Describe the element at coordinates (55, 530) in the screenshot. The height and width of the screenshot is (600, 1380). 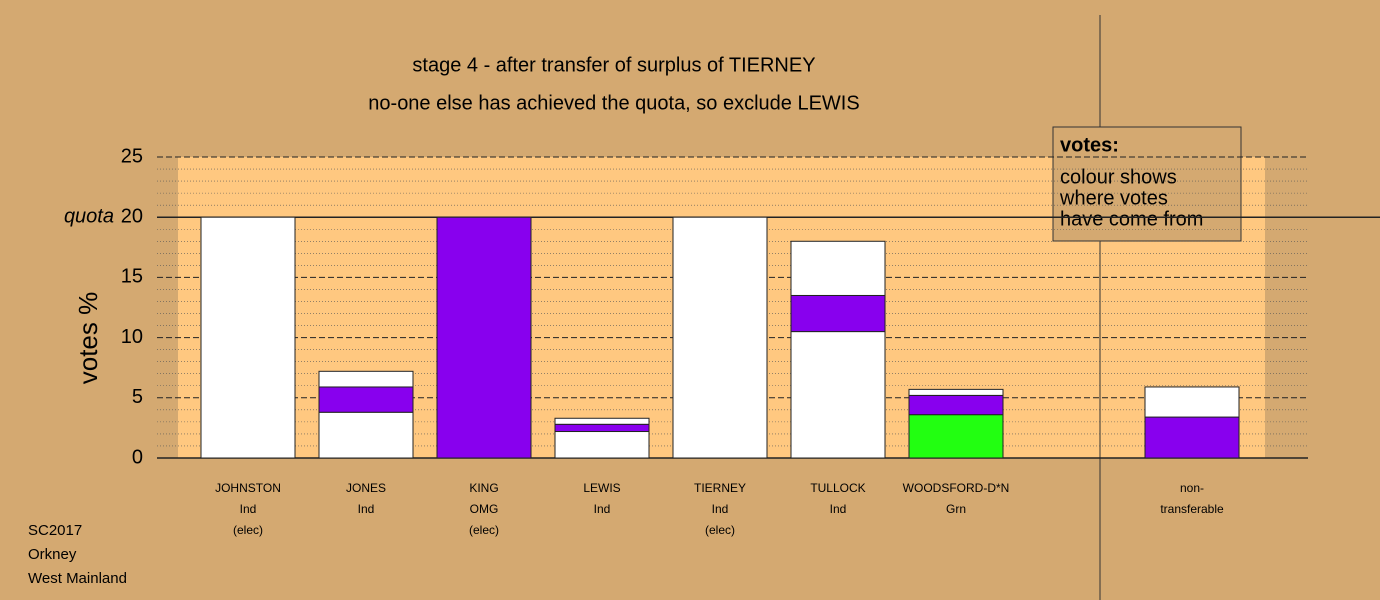
I see `footer-text: SC2017` at that location.